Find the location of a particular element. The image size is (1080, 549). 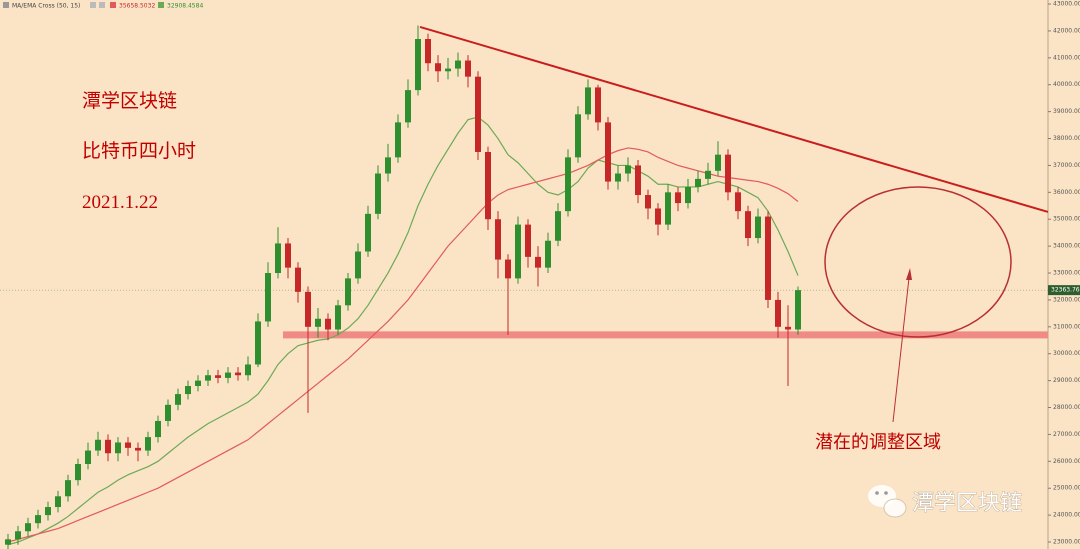

y-tick-label: 32000.00 is located at coordinates (1066, 299).